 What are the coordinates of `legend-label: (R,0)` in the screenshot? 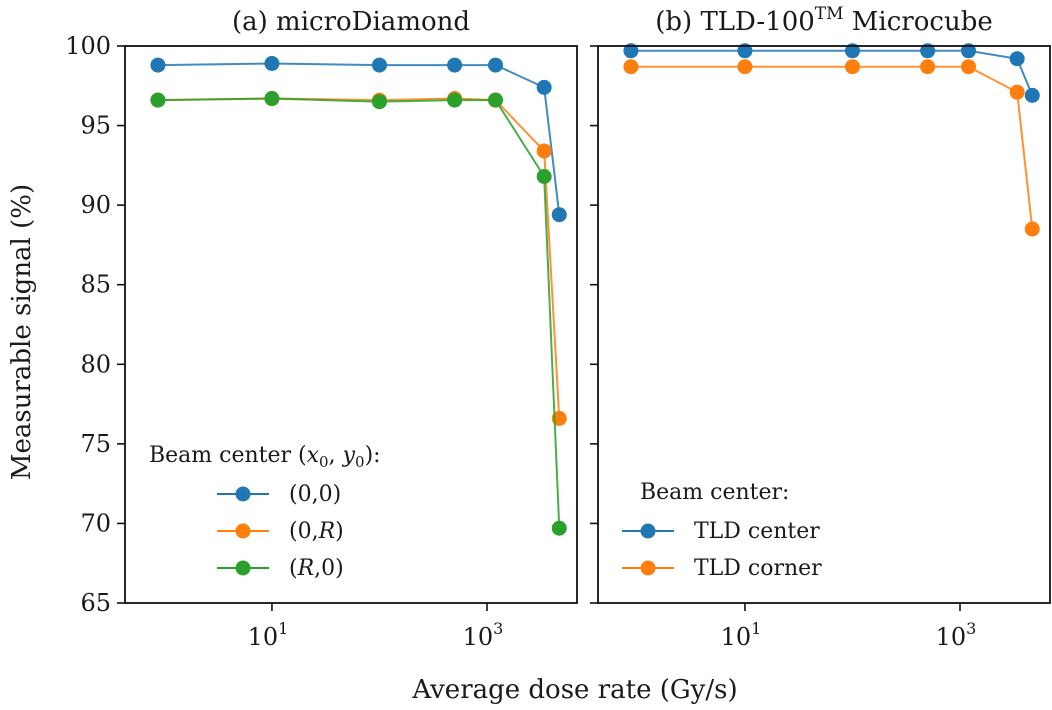 It's located at (316, 568).